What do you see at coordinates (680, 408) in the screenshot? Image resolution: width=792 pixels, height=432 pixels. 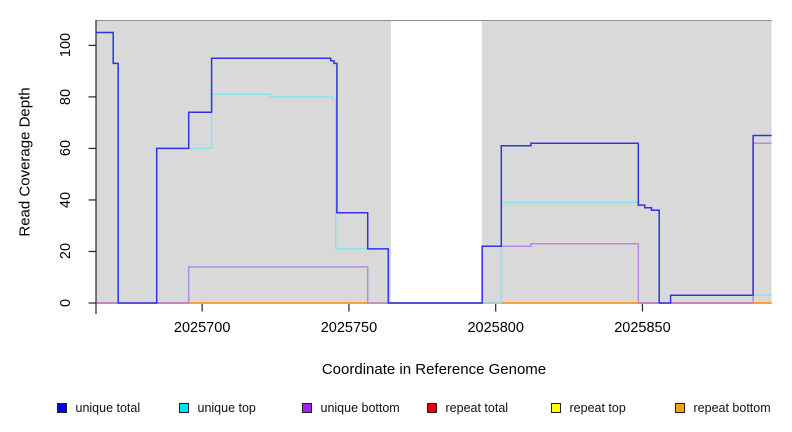 I see `legend-swatch-repeat-bottom` at bounding box center [680, 408].